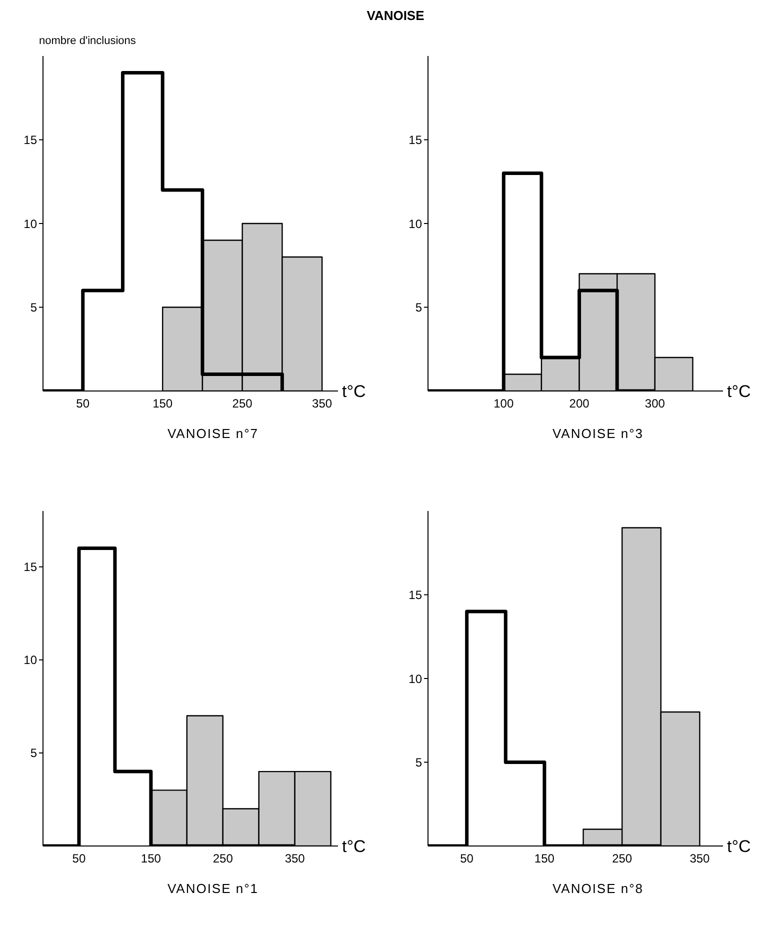 The height and width of the screenshot is (931, 775). I want to click on x-tick-label: 200, so click(579, 403).